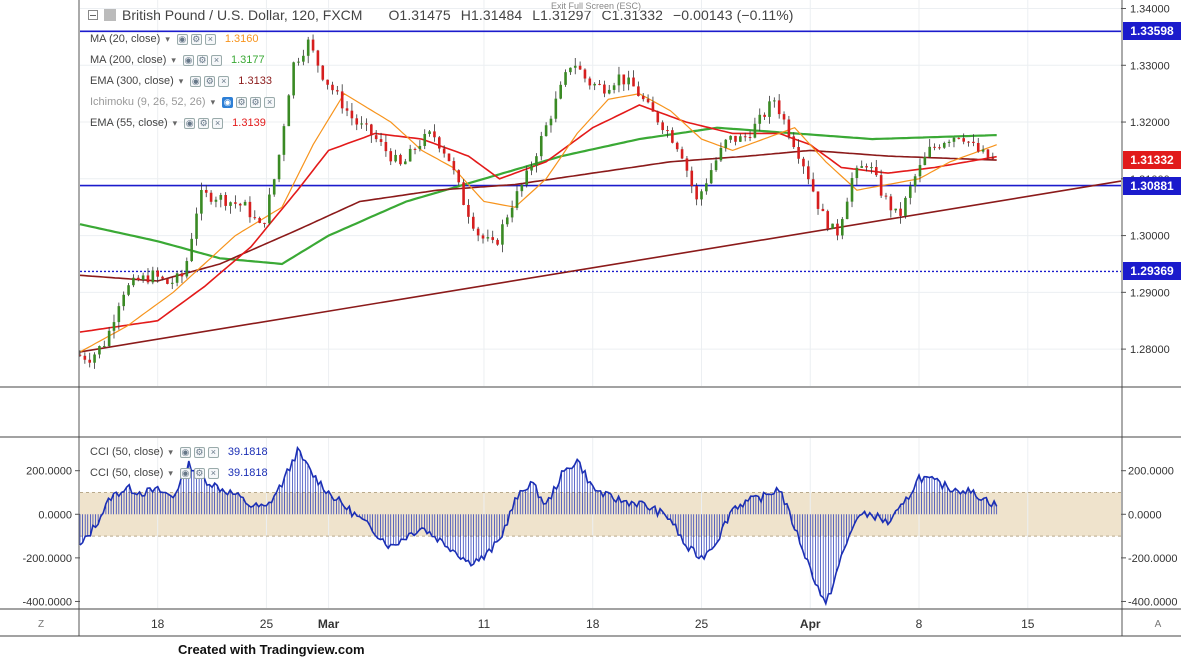 The image size is (1181, 671). What do you see at coordinates (256, 102) in the screenshot?
I see `settings-icon: ⚙` at bounding box center [256, 102].